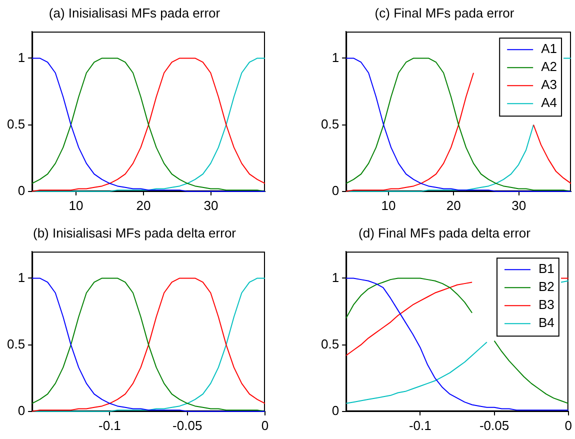 This screenshot has width=575, height=439. Describe the element at coordinates (134, 232) in the screenshot. I see `chart-title: (b) Inisialisasi MFs pada delta error` at that location.